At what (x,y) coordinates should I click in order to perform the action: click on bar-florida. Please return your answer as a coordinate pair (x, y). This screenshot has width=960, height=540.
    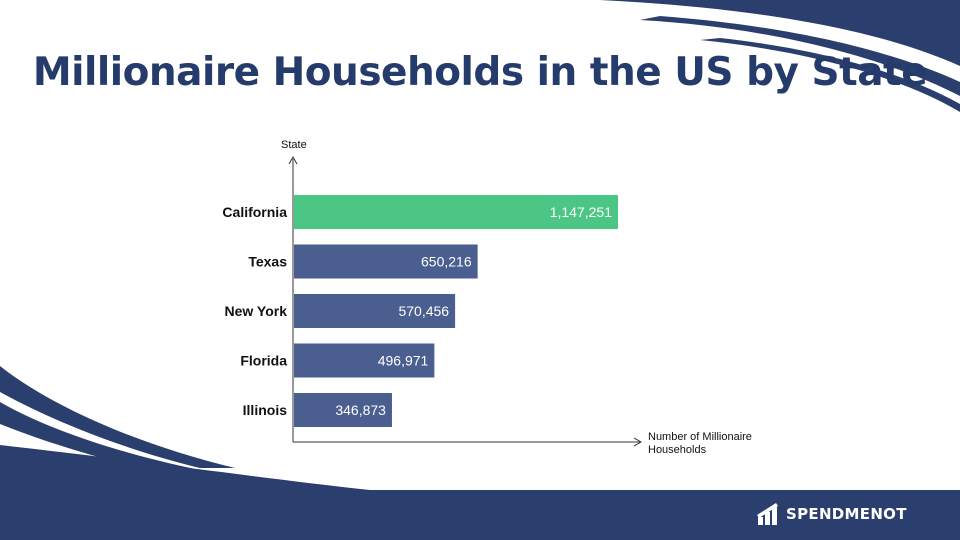
    Looking at the image, I should click on (364, 360).